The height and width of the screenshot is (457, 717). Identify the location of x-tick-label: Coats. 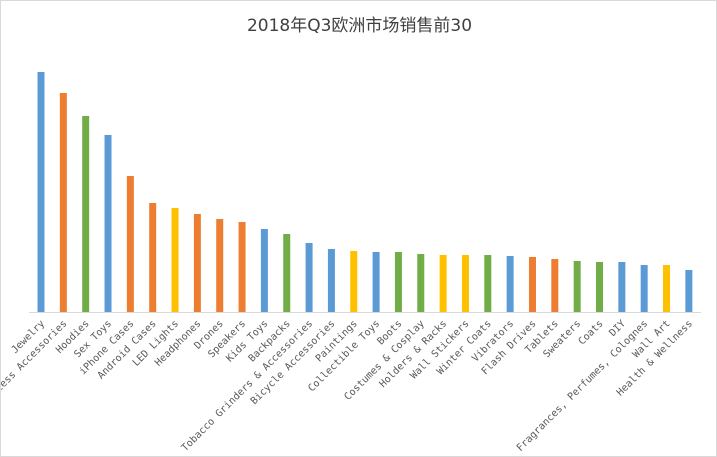
(591, 332).